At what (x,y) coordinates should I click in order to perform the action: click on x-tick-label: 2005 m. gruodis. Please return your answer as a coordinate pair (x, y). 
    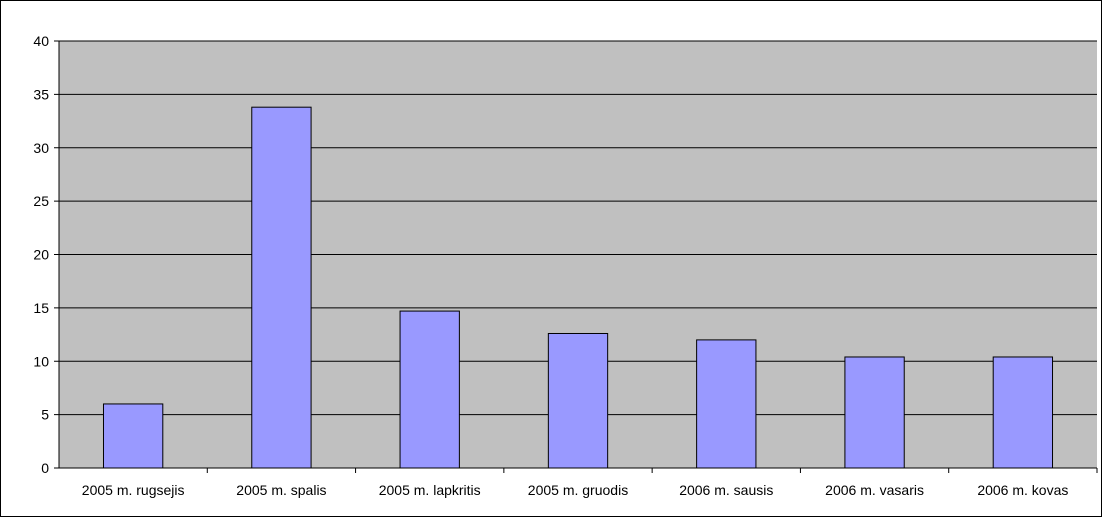
    Looking at the image, I should click on (578, 490).